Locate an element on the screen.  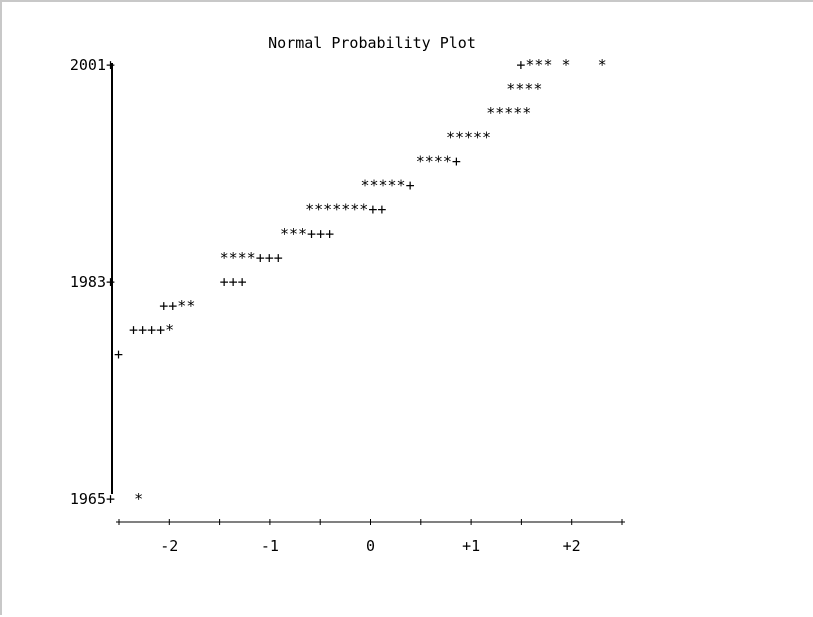
chart-title: Normal Probability Plot is located at coordinates (372, 43).